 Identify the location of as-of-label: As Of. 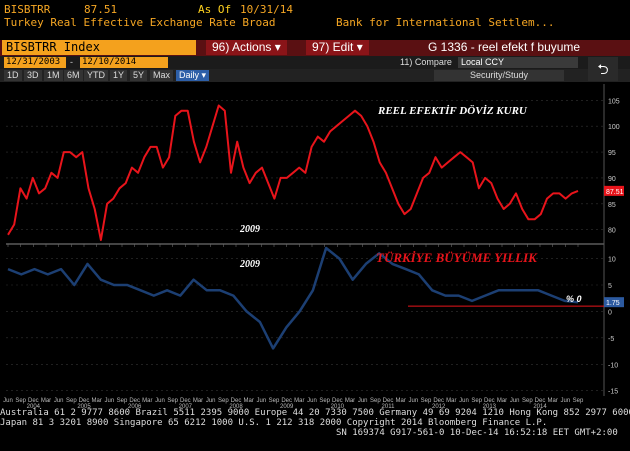
(215, 9).